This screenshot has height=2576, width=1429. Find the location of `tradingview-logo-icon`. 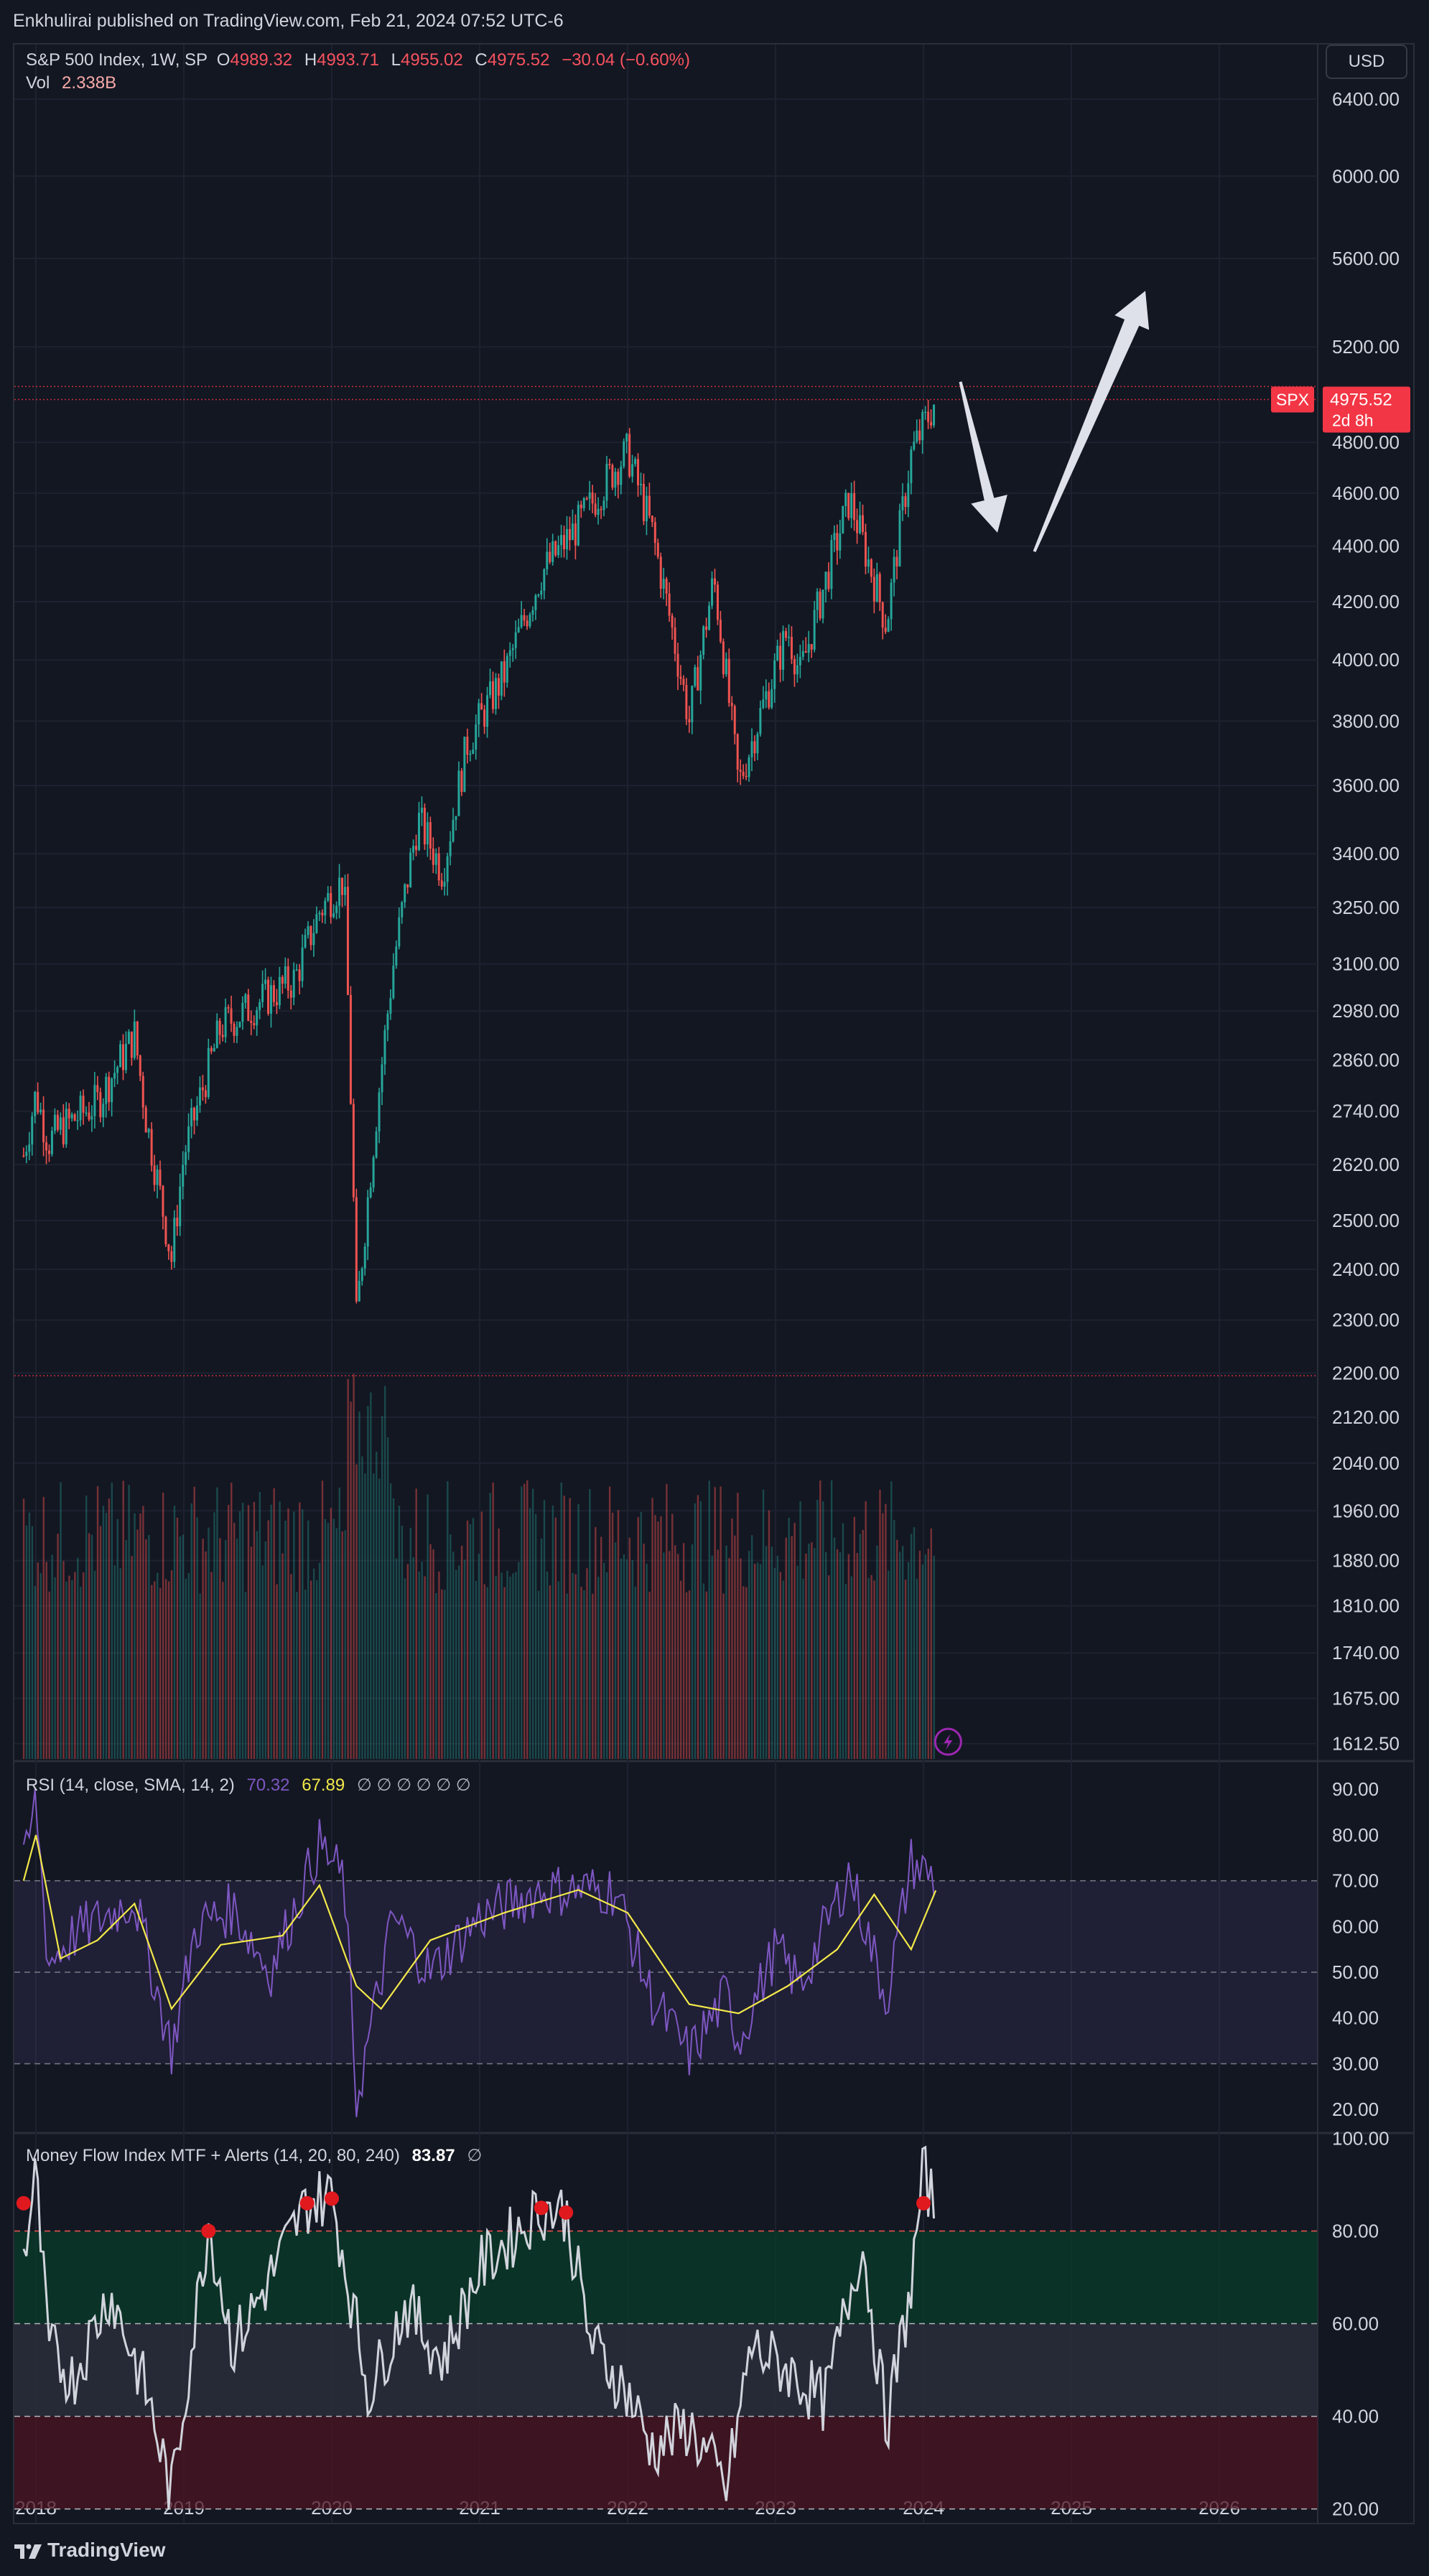

tradingview-logo-icon is located at coordinates (28, 2551).